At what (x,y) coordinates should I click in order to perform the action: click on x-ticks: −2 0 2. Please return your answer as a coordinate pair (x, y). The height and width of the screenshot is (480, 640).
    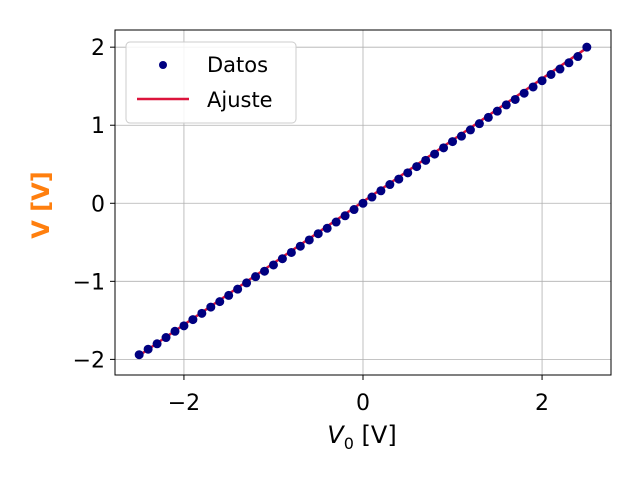
    Looking at the image, I should click on (358, 395).